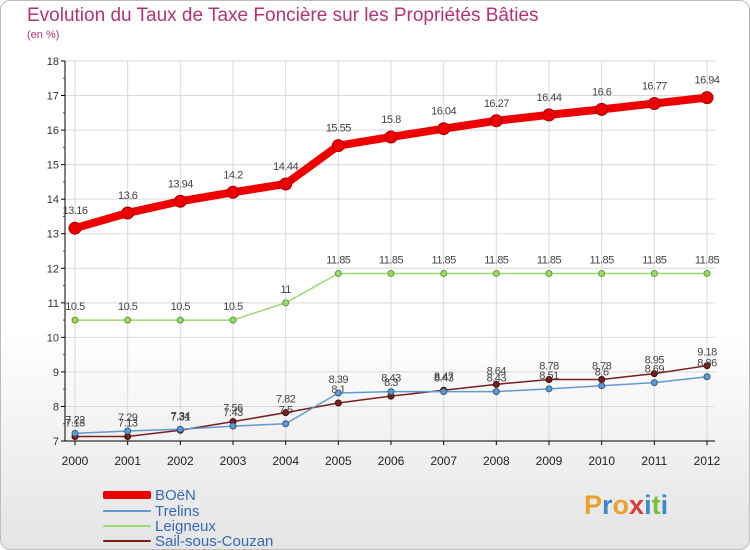  I want to click on data-label: 8.69, so click(655, 370).